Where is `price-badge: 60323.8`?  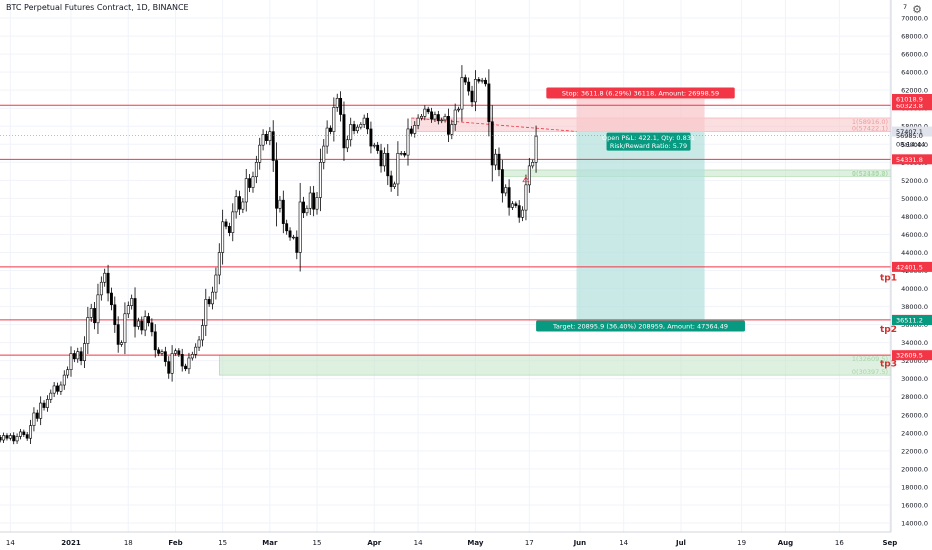
price-badge: 60323.8 is located at coordinates (909, 106).